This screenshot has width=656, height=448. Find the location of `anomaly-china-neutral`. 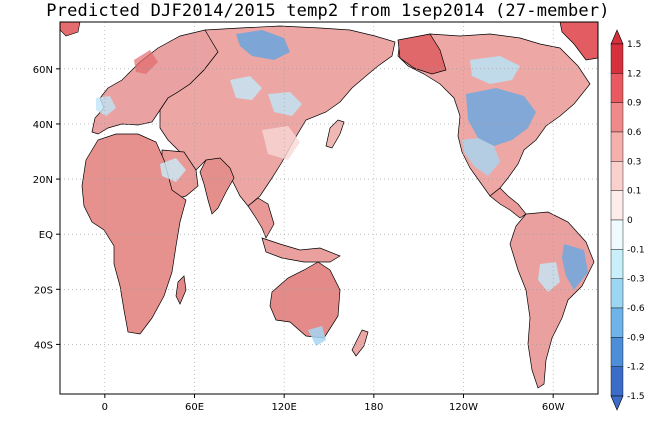

anomaly-china-neutral is located at coordinates (281, 143).